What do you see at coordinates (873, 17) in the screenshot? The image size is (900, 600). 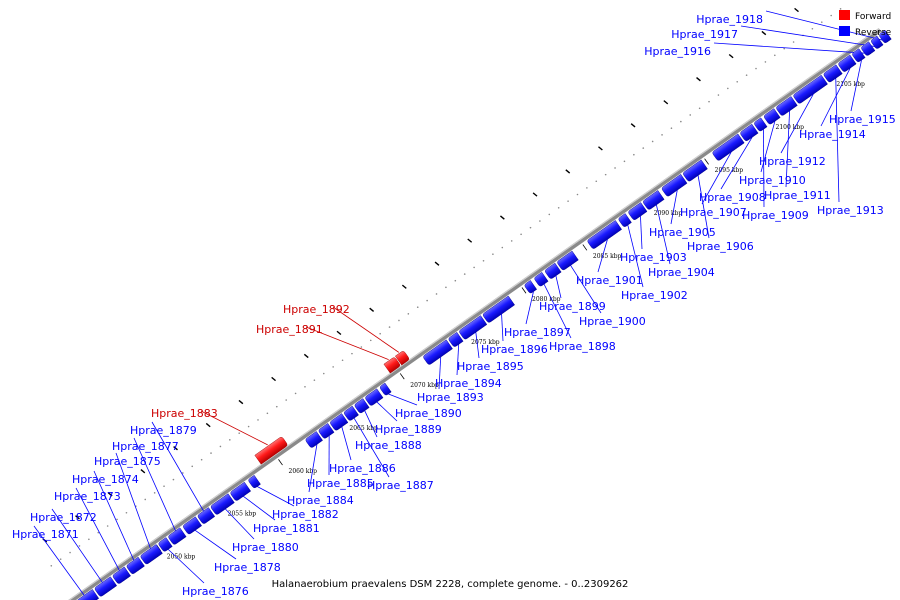 I see `legend-forward-label: Forward` at bounding box center [873, 17].